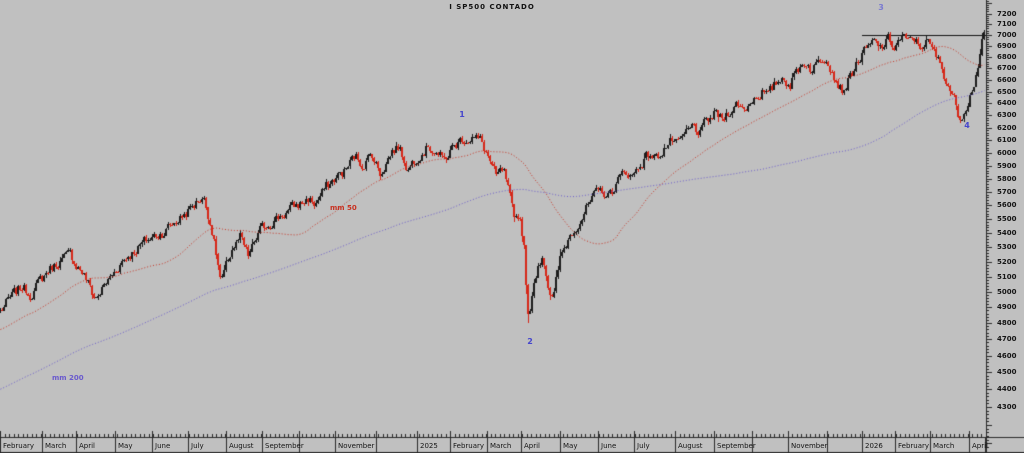 This screenshot has height=453, width=1024. Describe the element at coordinates (1007, 115) in the screenshot. I see `price-tick-label: 6300` at that location.